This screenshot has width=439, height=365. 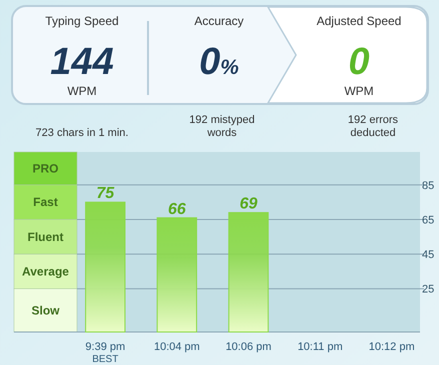 What do you see at coordinates (428, 220) in the screenshot?
I see `y-tick-label: 65` at bounding box center [428, 220].